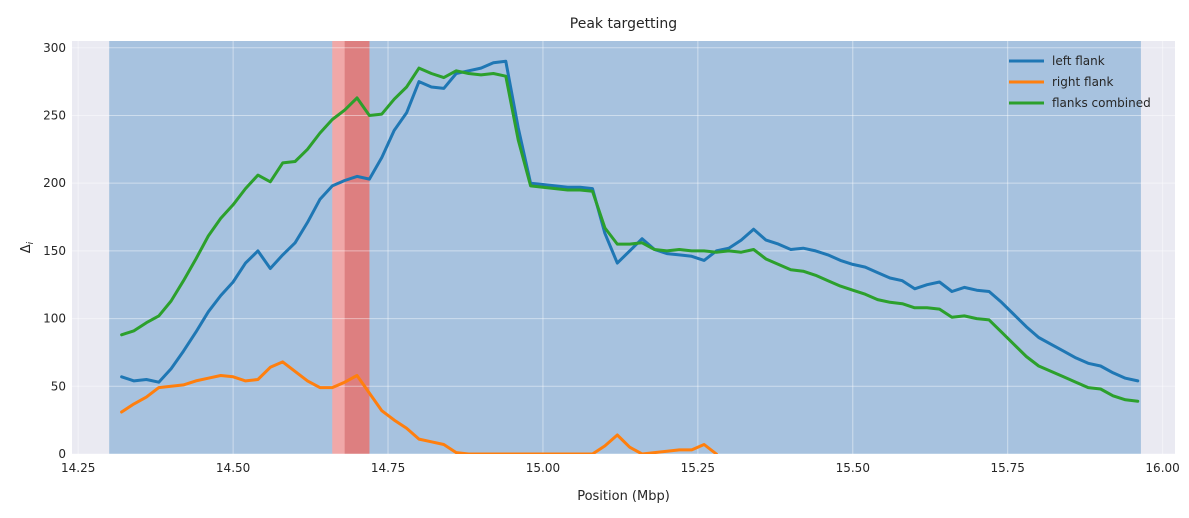 The height and width of the screenshot is (518, 1189). Describe the element at coordinates (54, 319) in the screenshot. I see `y-tick-label: 100` at that location.